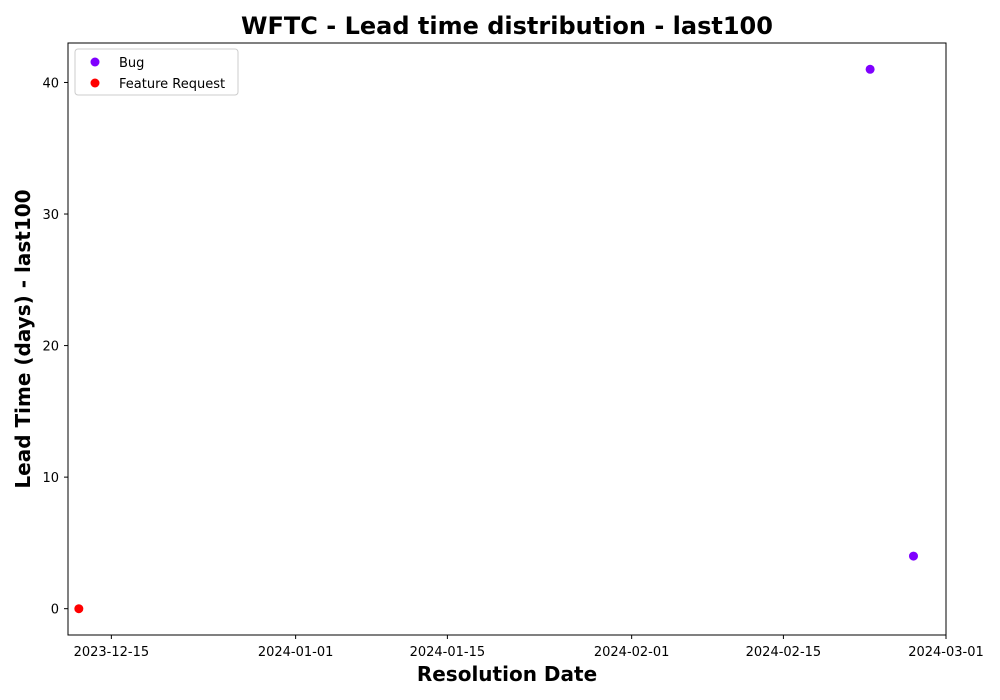 Image resolution: width=1000 pixels, height=700 pixels. Describe the element at coordinates (172, 84) in the screenshot. I see `legend-label: Feature Request` at that location.